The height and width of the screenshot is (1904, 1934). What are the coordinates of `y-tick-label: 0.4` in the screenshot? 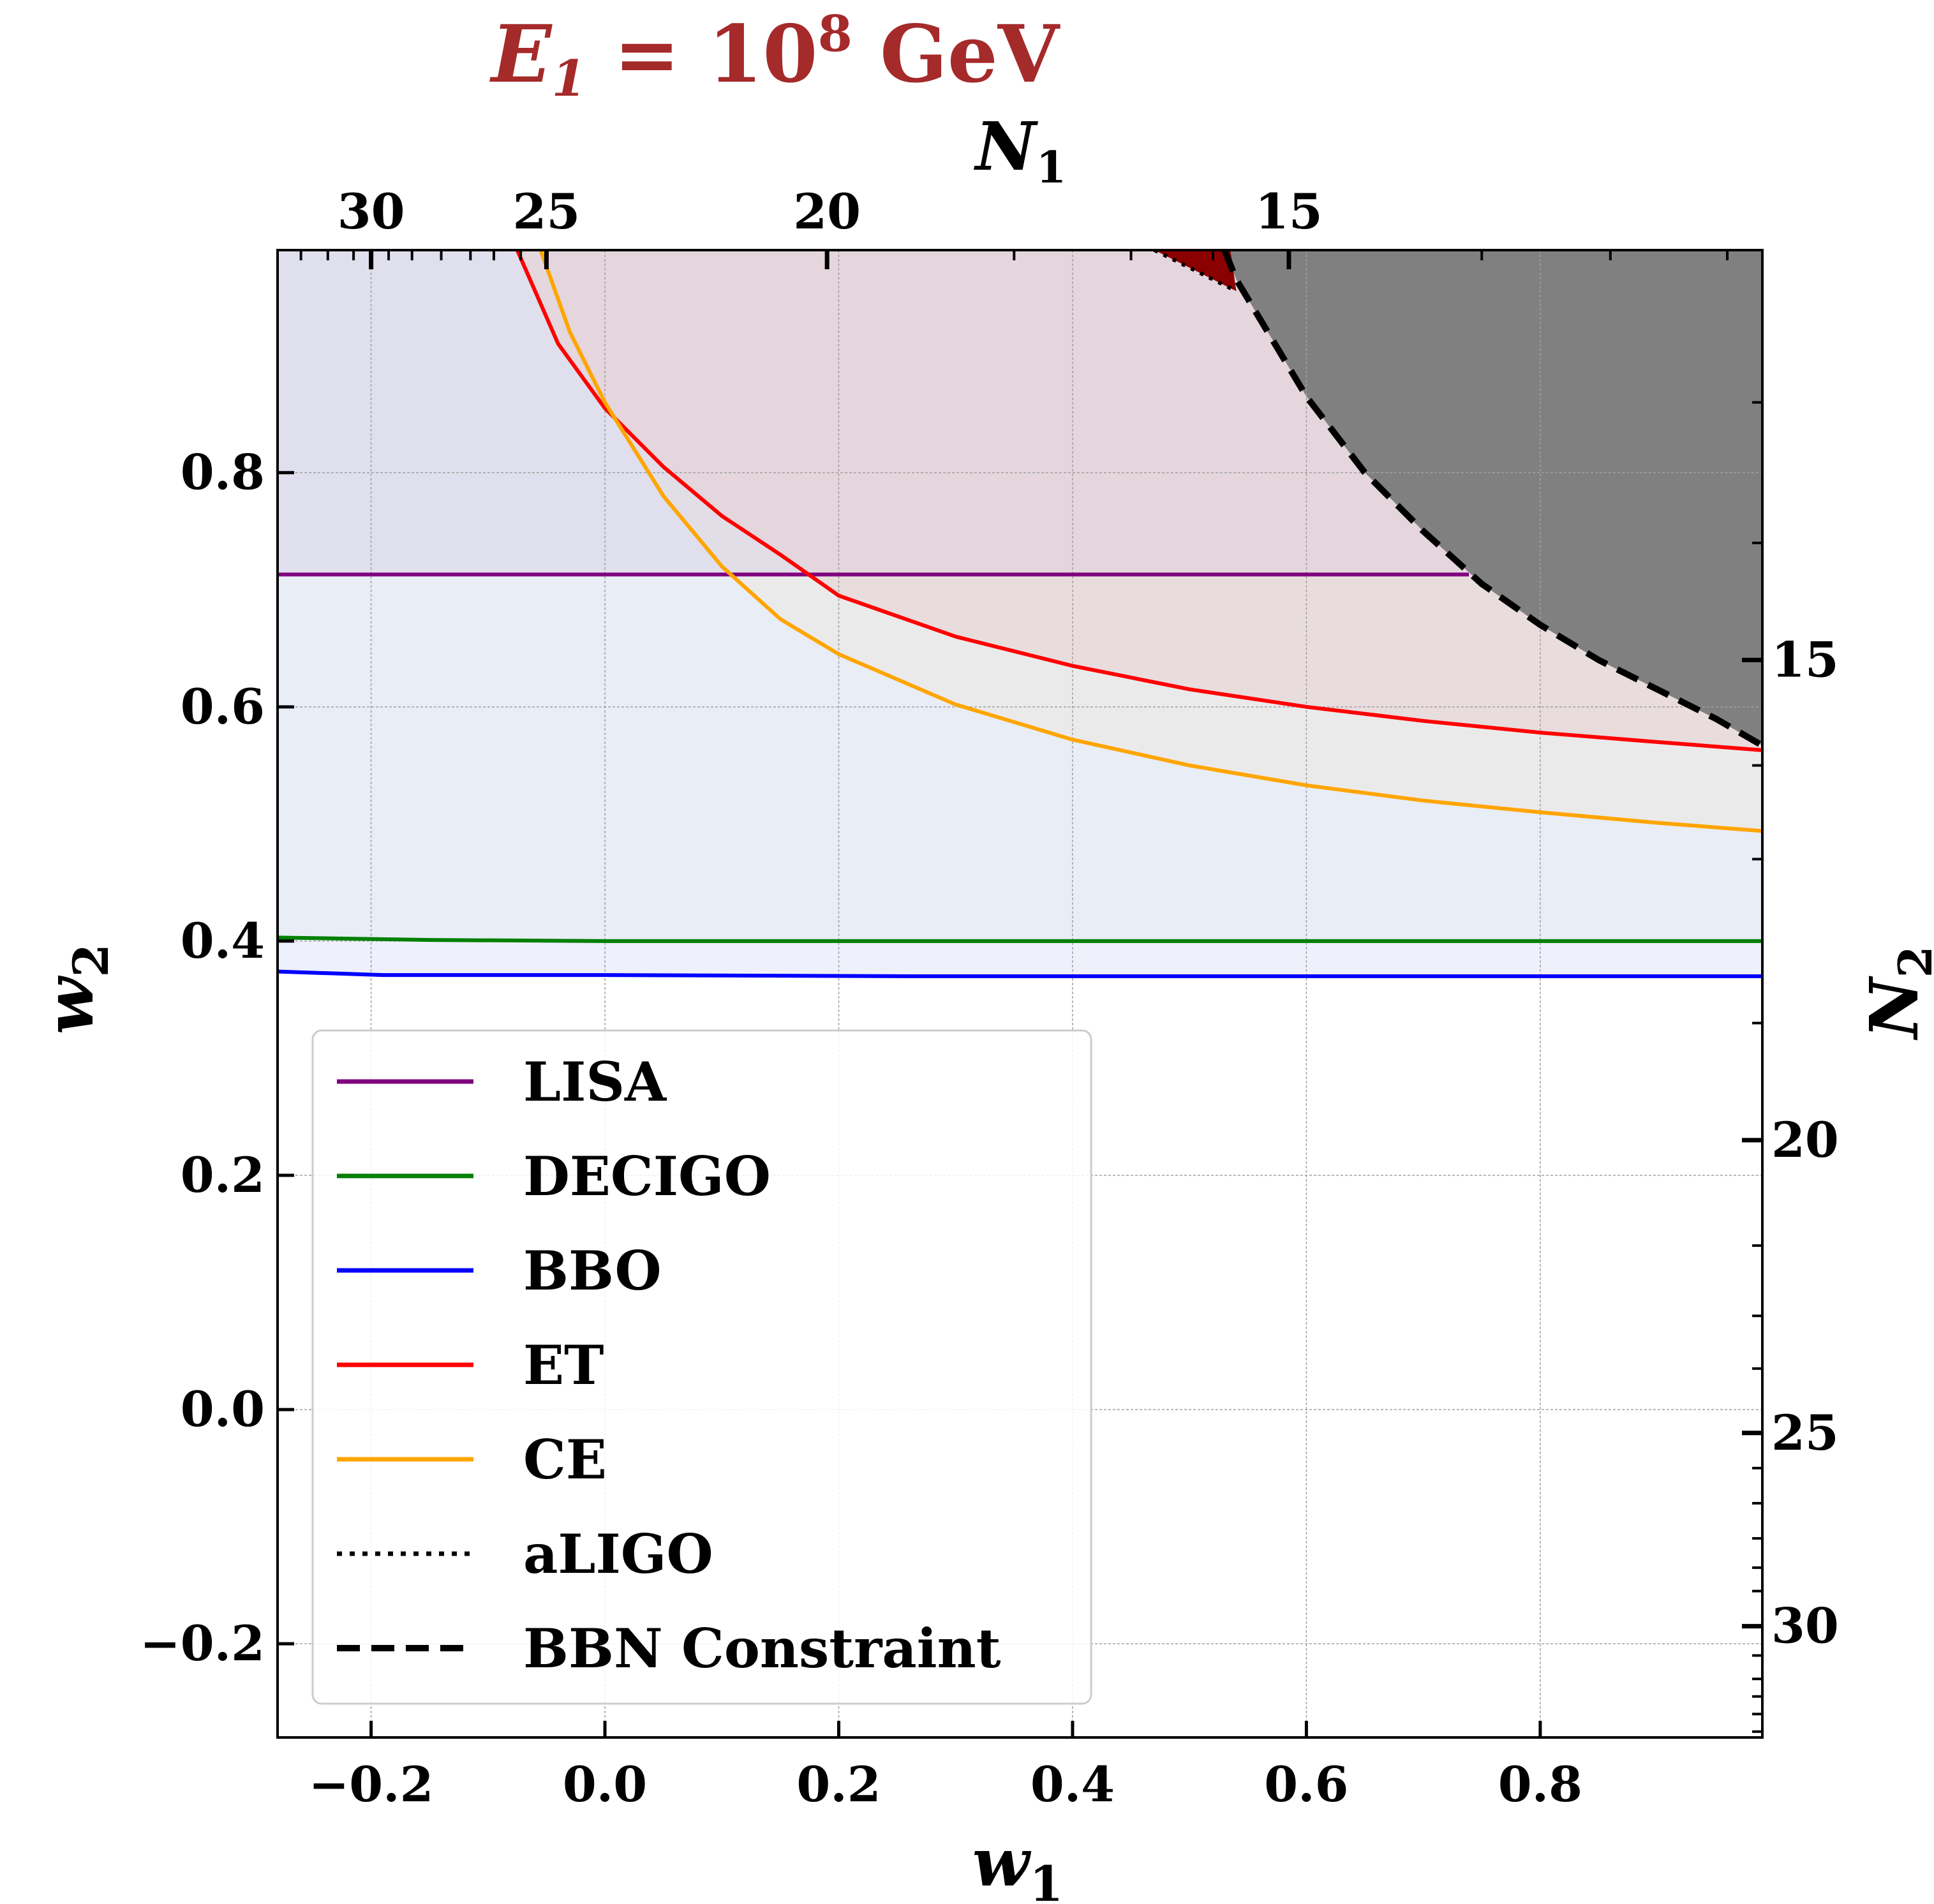 It's located at (223, 940).